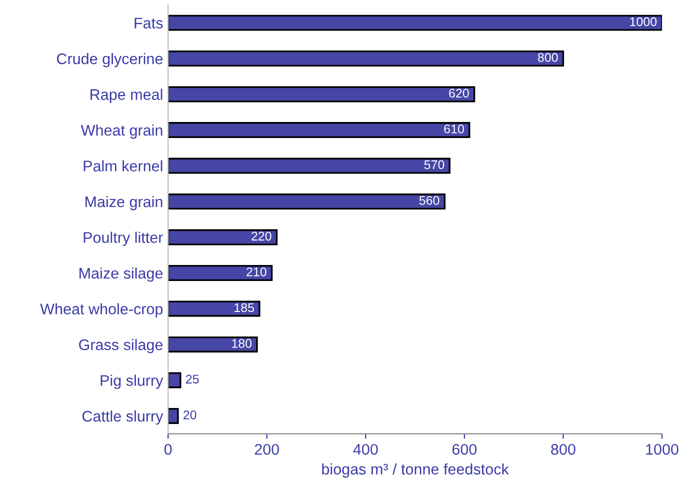 Image resolution: width=686 pixels, height=493 pixels. What do you see at coordinates (132, 381) in the screenshot?
I see `y-tick-label: Pig slurry` at bounding box center [132, 381].